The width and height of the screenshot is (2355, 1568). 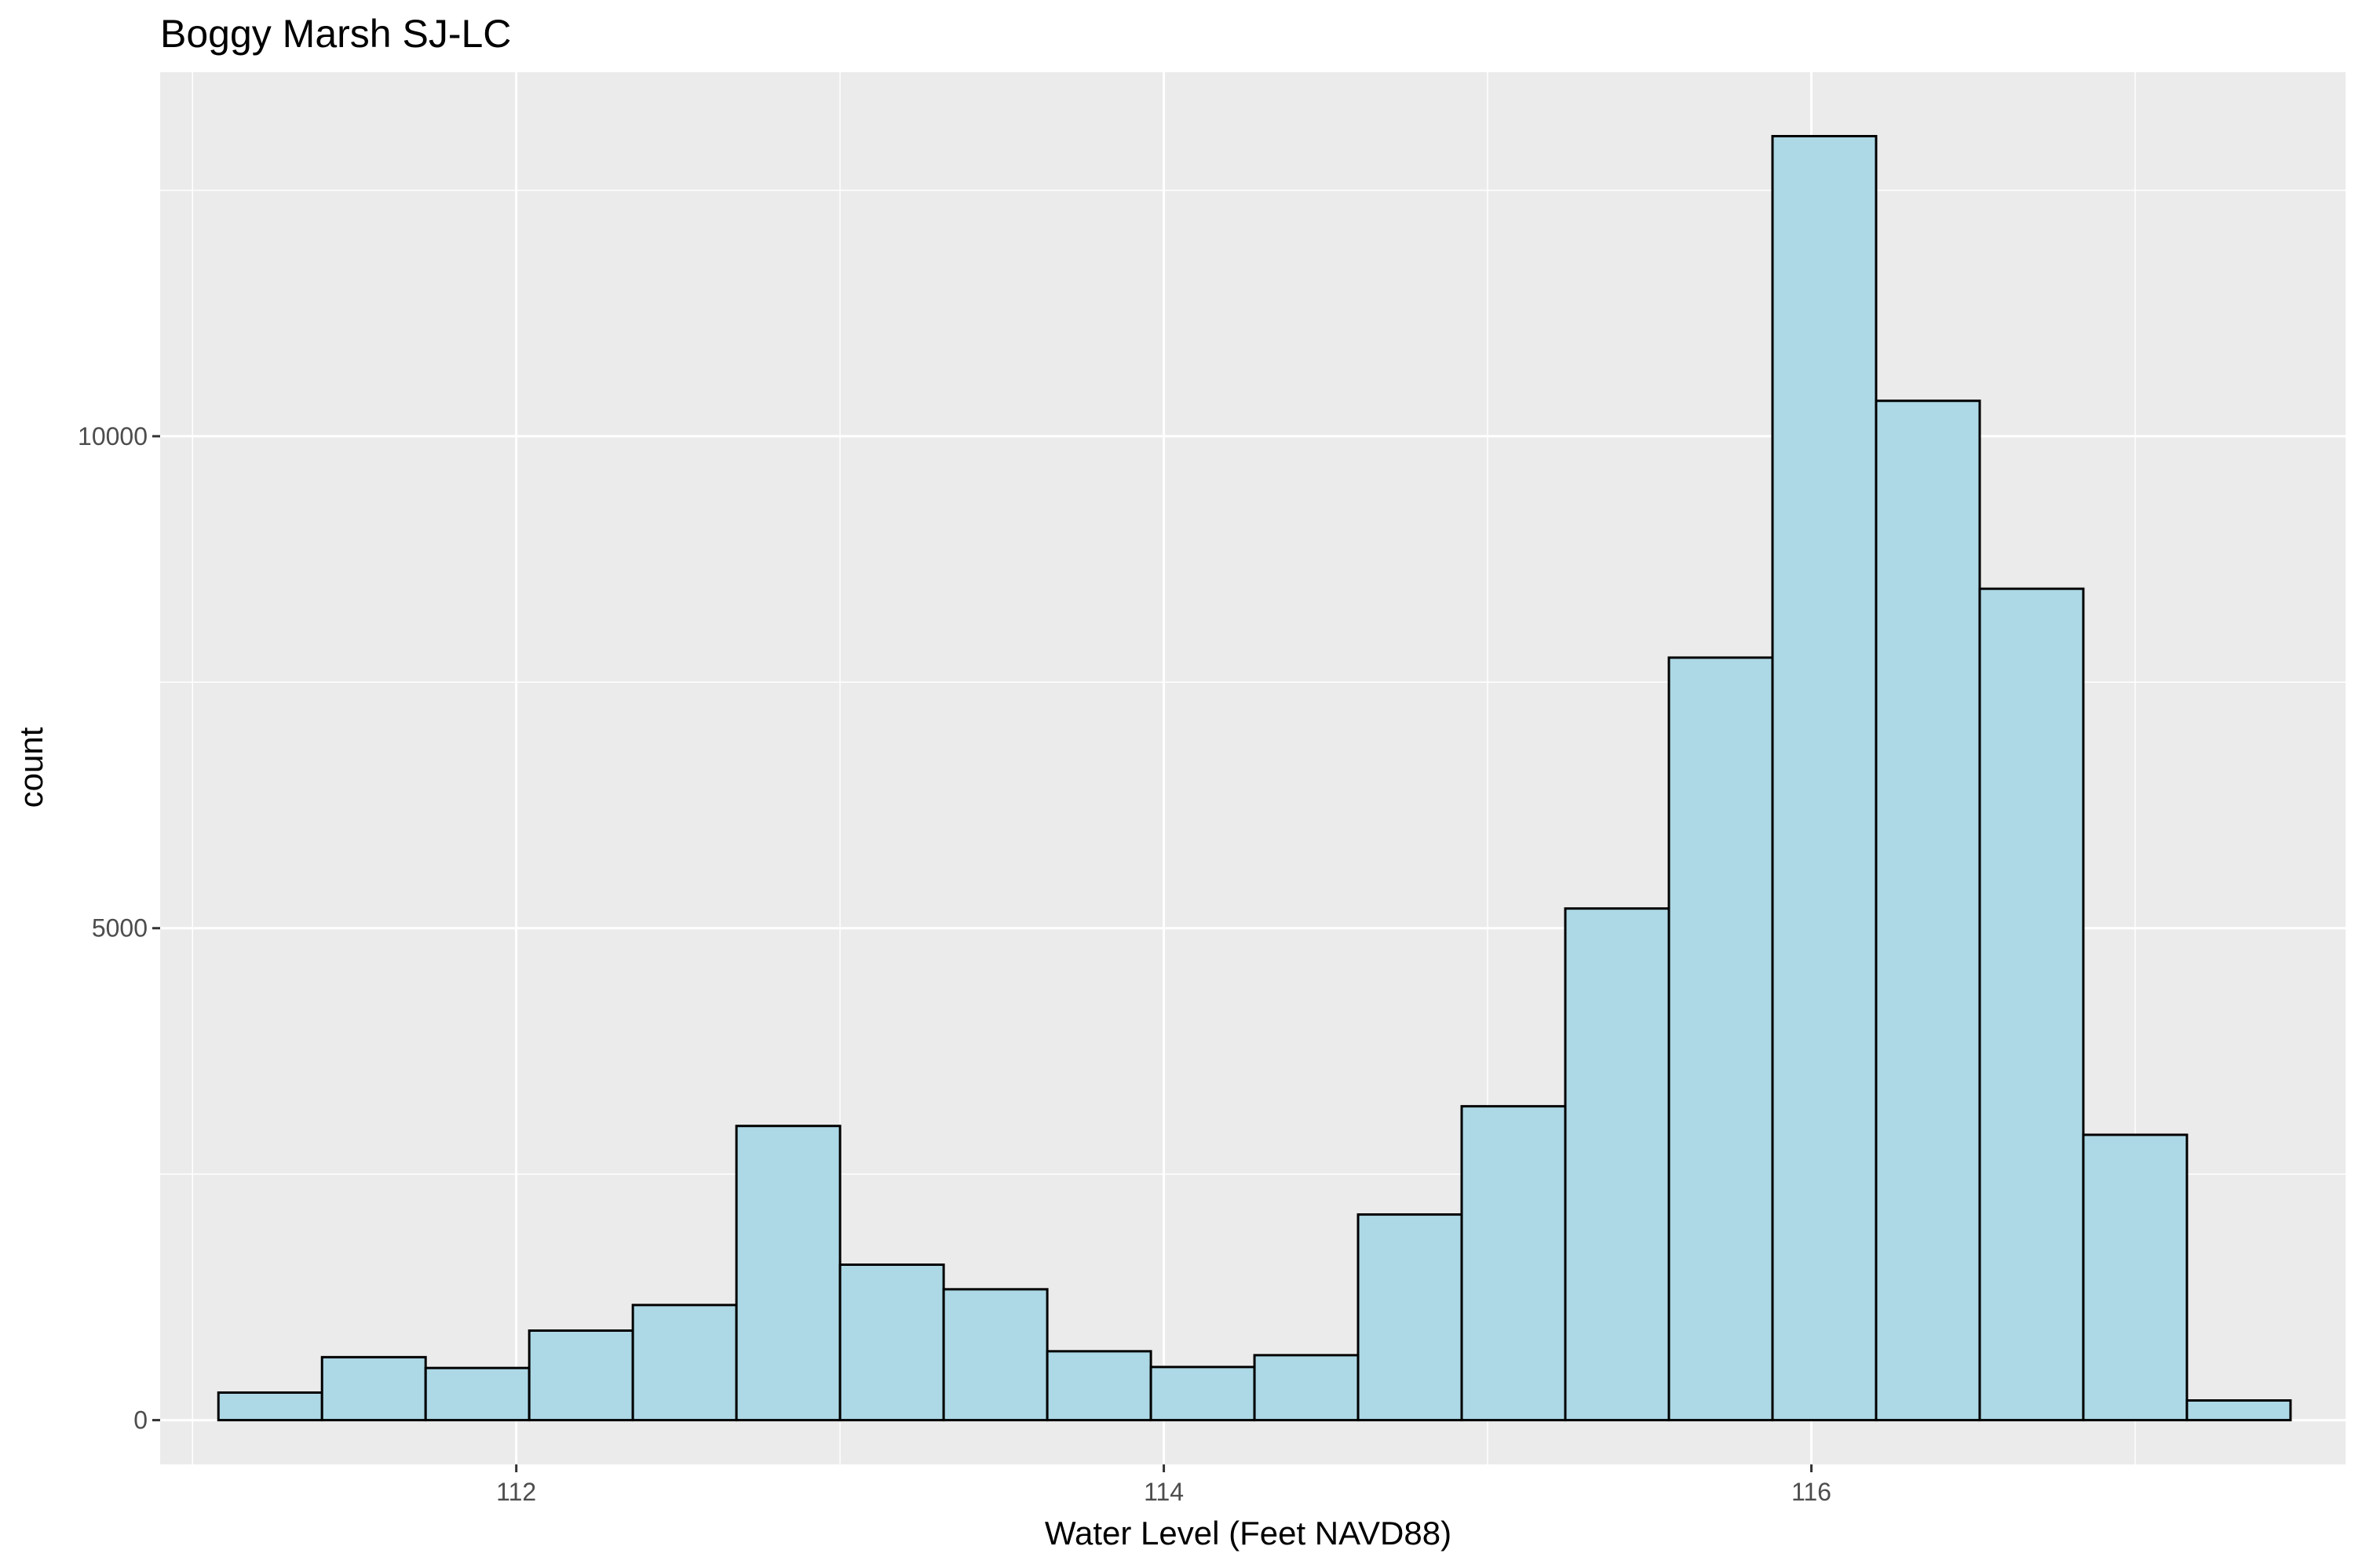 I want to click on y-axis-title: count, so click(x=31, y=767).